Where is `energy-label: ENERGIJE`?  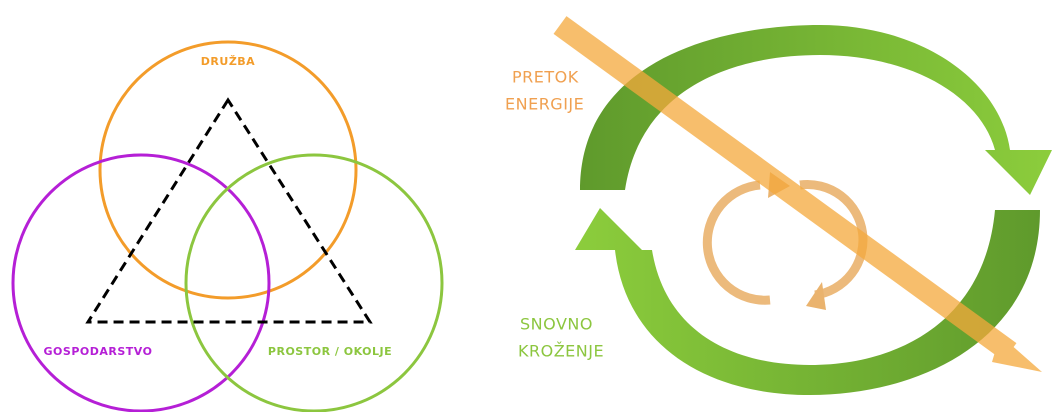
energy-label: ENERGIJE is located at coordinates (544, 104).